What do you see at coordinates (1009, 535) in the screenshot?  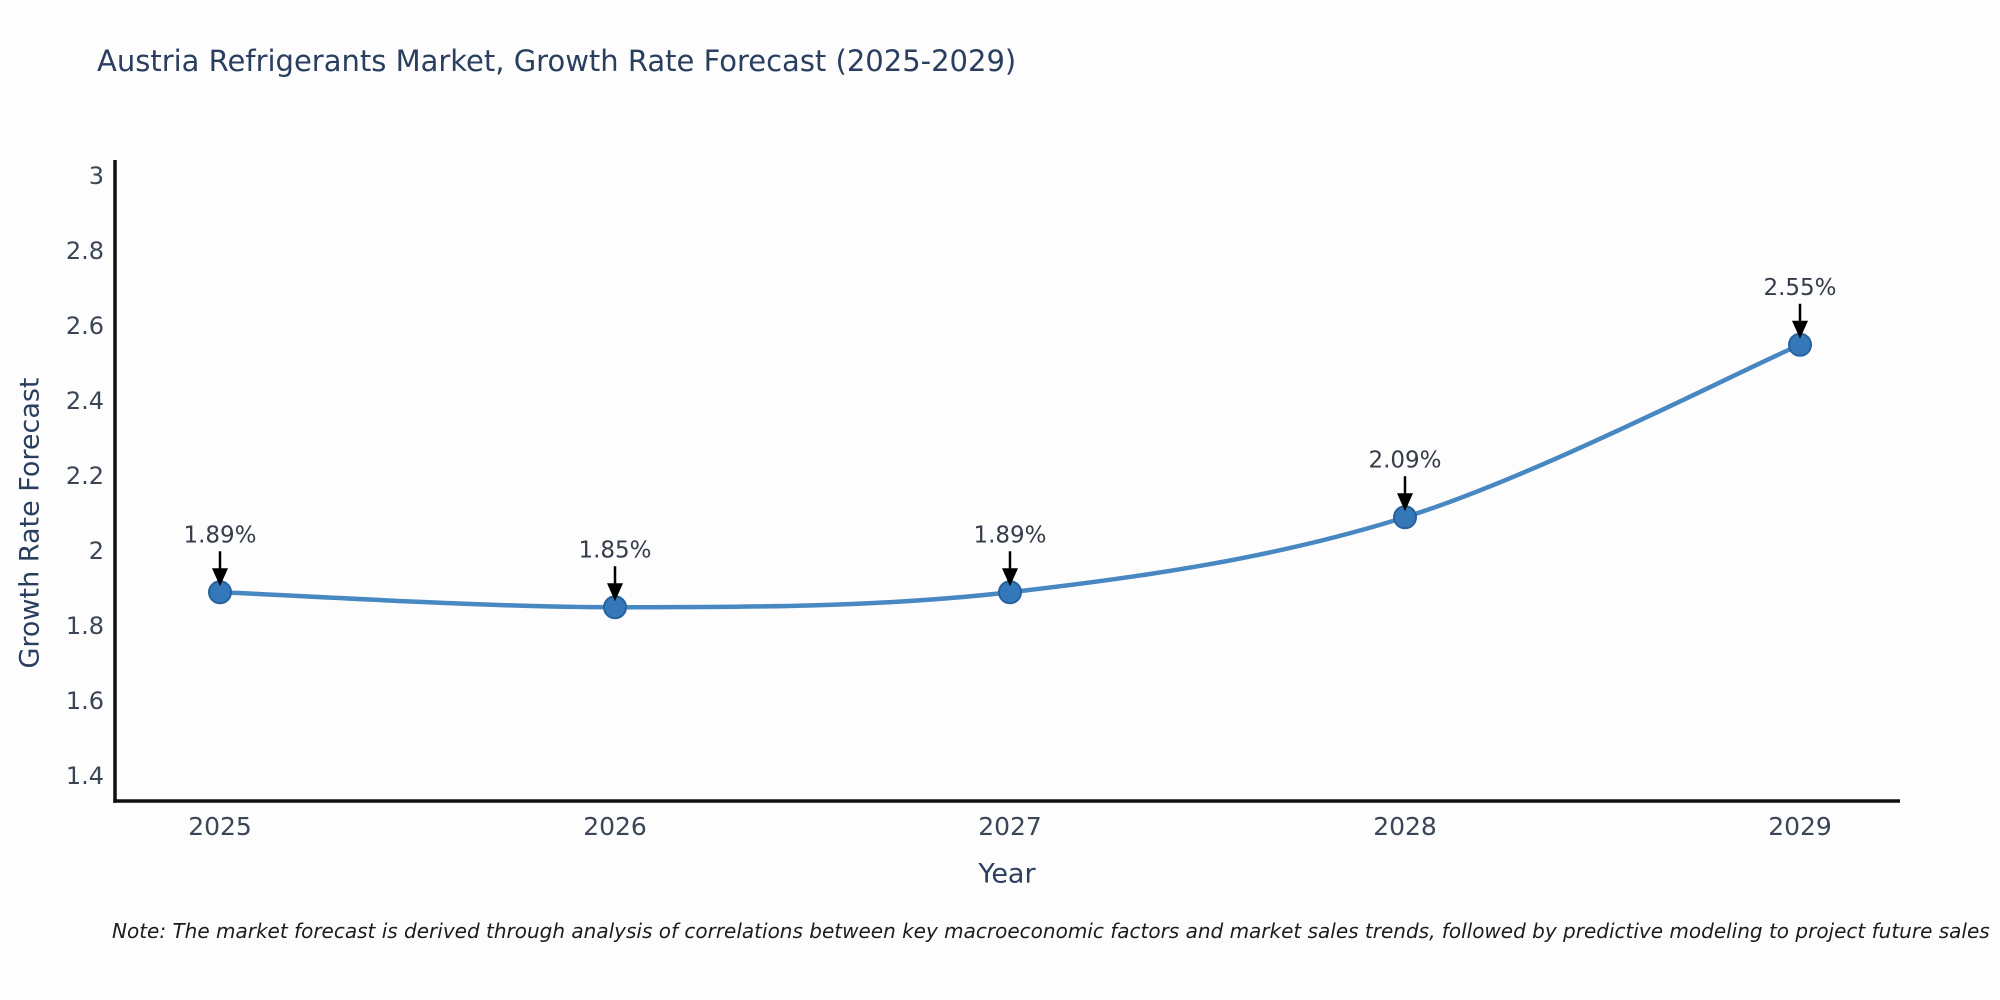 I see `point-label-2027: 1.89%` at bounding box center [1009, 535].